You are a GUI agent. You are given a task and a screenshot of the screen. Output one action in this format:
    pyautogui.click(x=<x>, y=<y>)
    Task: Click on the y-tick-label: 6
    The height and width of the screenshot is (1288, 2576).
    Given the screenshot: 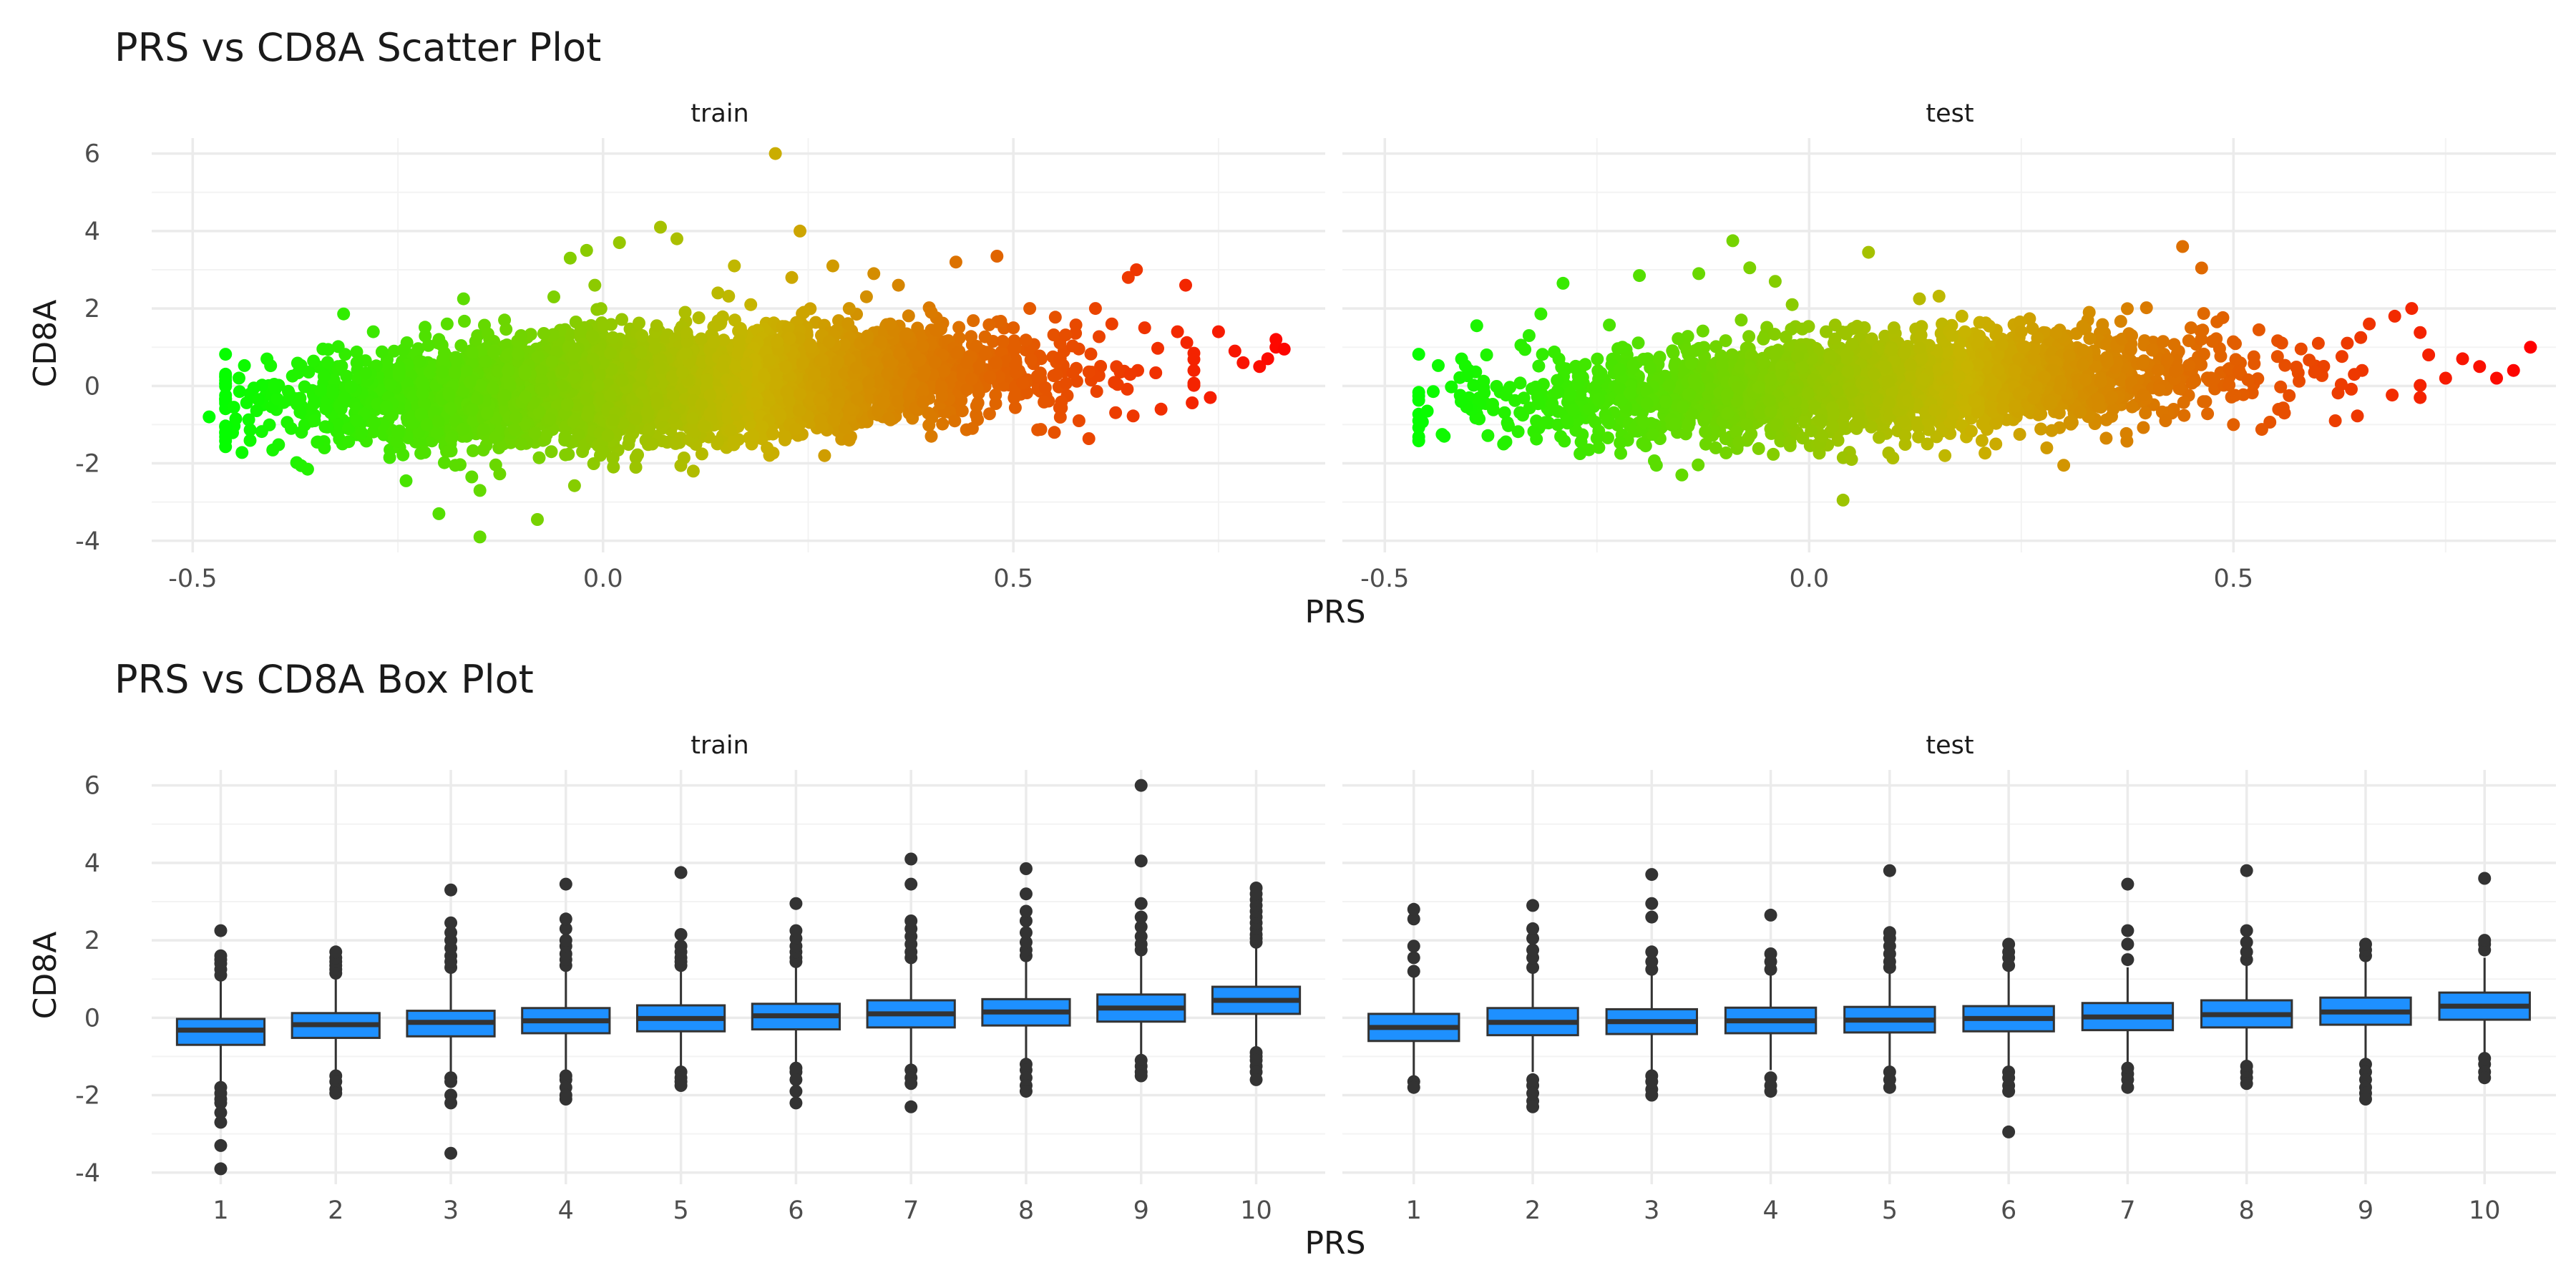 What is the action you would take?
    pyautogui.click(x=92, y=154)
    